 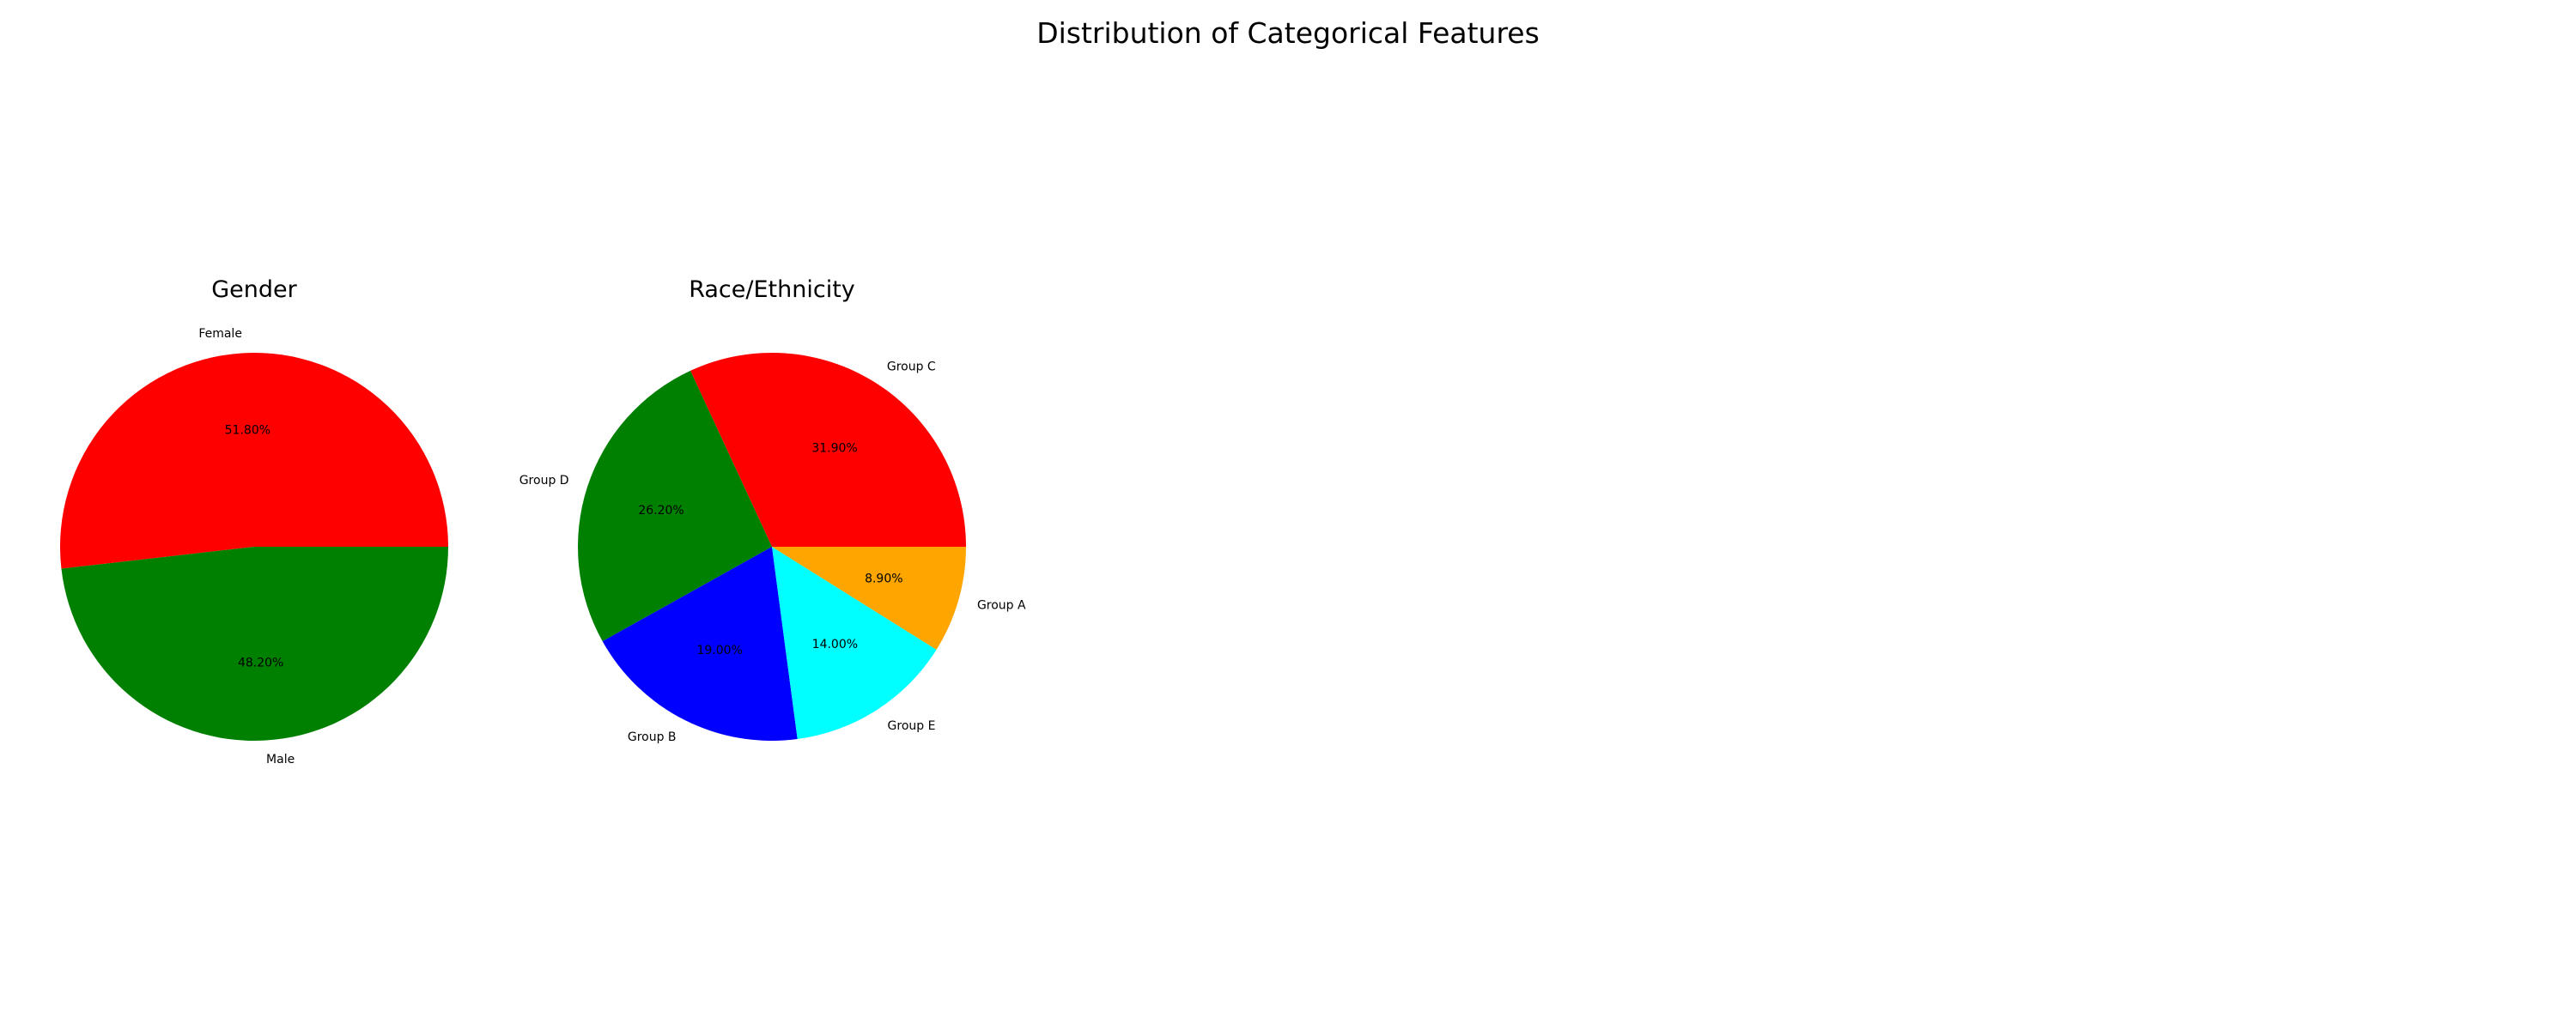 I want to click on race-ethnicity-slice-group-d-percent-label: 26.20%, so click(x=660, y=511).